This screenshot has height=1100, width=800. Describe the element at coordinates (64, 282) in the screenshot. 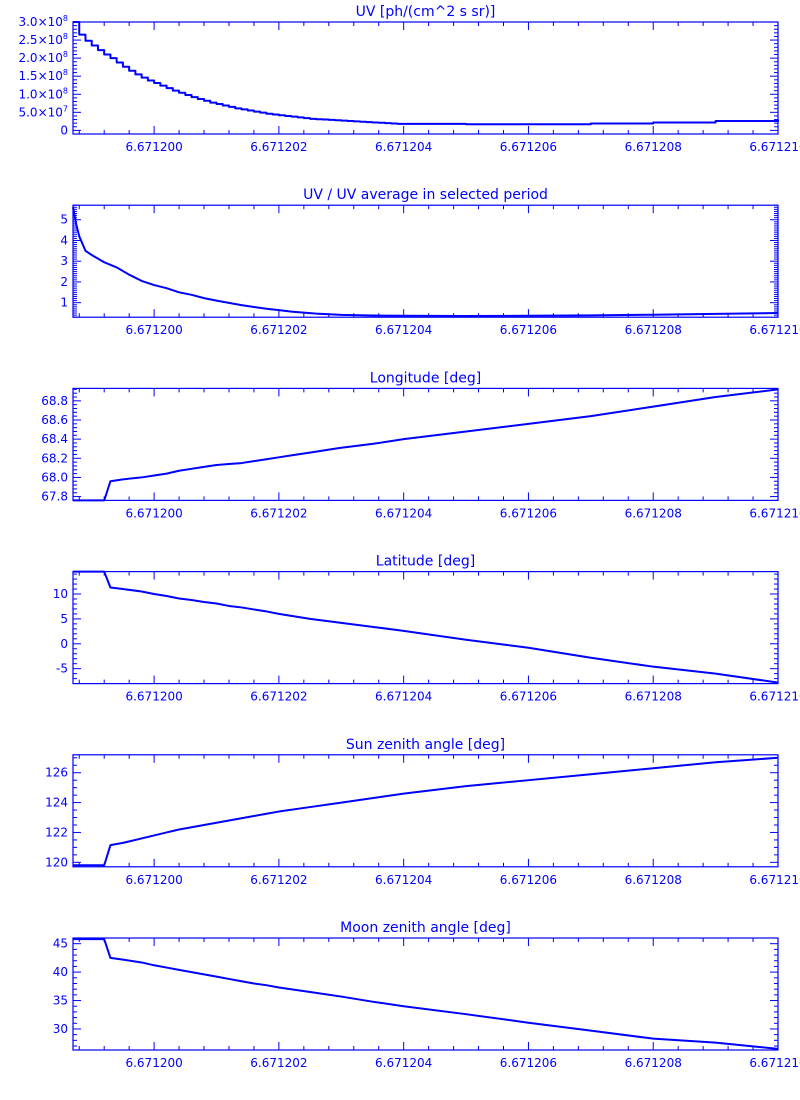

I see `y-tick-label: 2` at that location.